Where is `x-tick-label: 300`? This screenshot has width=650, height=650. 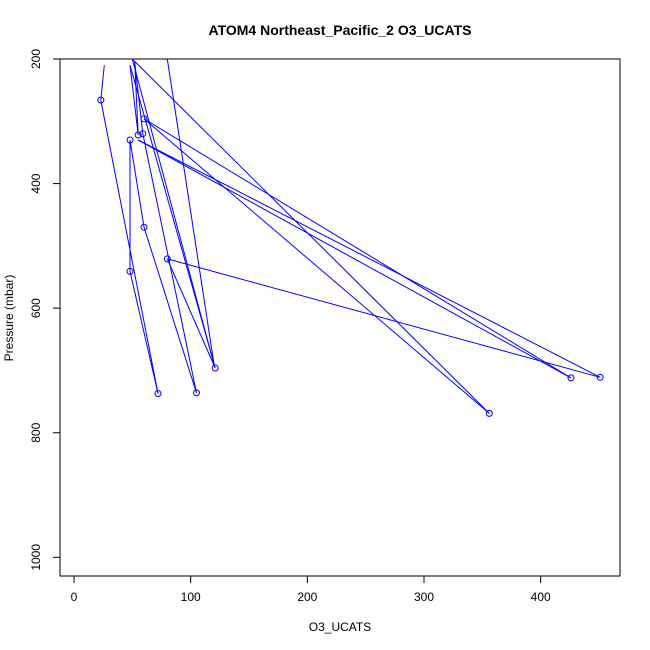
x-tick-label: 300 is located at coordinates (424, 597).